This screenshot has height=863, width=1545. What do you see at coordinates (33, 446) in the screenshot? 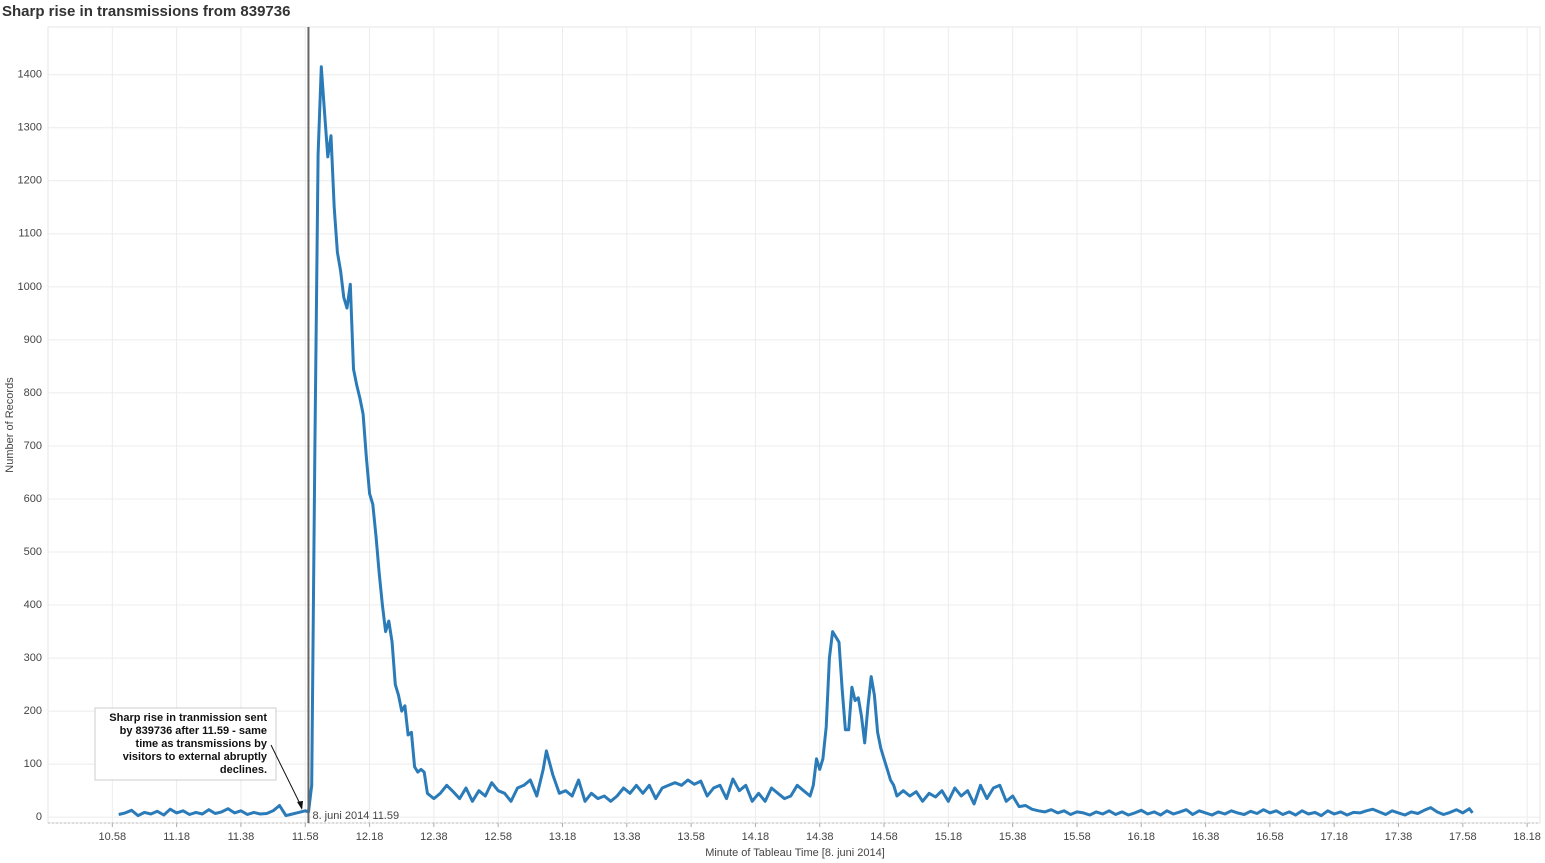
I see `y-tick-label: 700` at bounding box center [33, 446].